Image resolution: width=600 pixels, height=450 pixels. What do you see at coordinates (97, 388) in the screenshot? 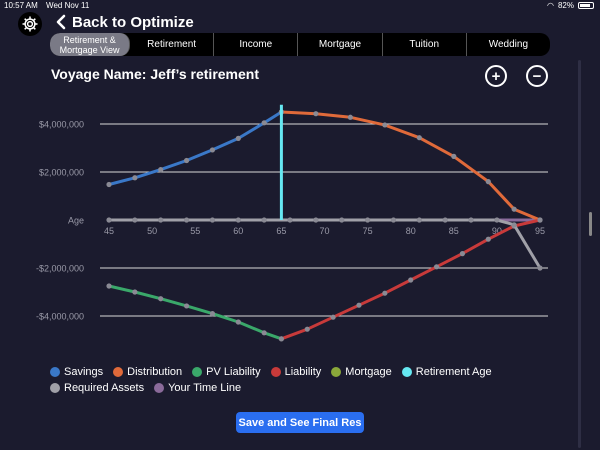
I see `legend-item: Required Assets` at bounding box center [97, 388].